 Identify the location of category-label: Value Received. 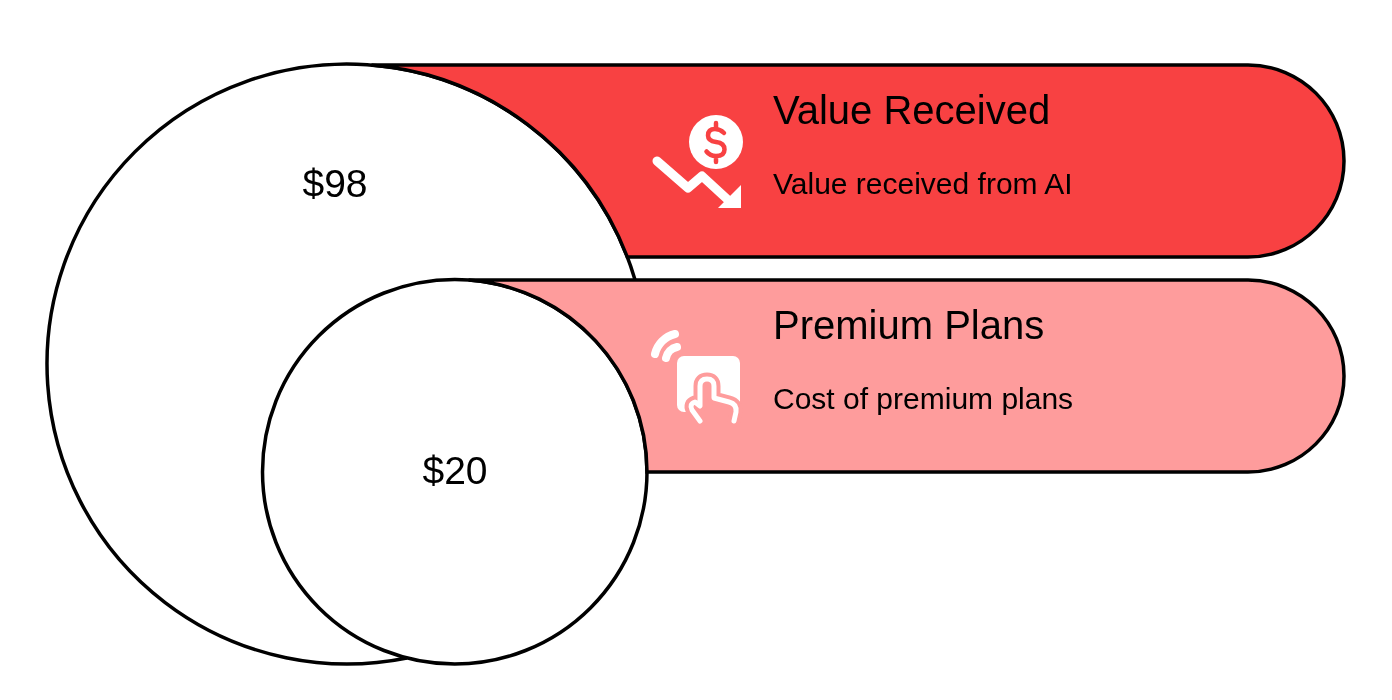
(912, 110).